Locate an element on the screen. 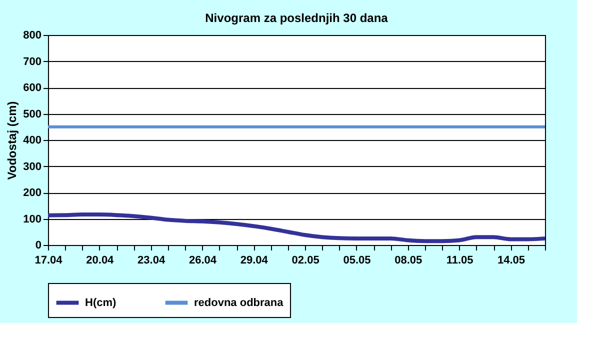 This screenshot has width=600, height=343. chart-title: Nivogram za poslednjih 30 dana is located at coordinates (296, 18).